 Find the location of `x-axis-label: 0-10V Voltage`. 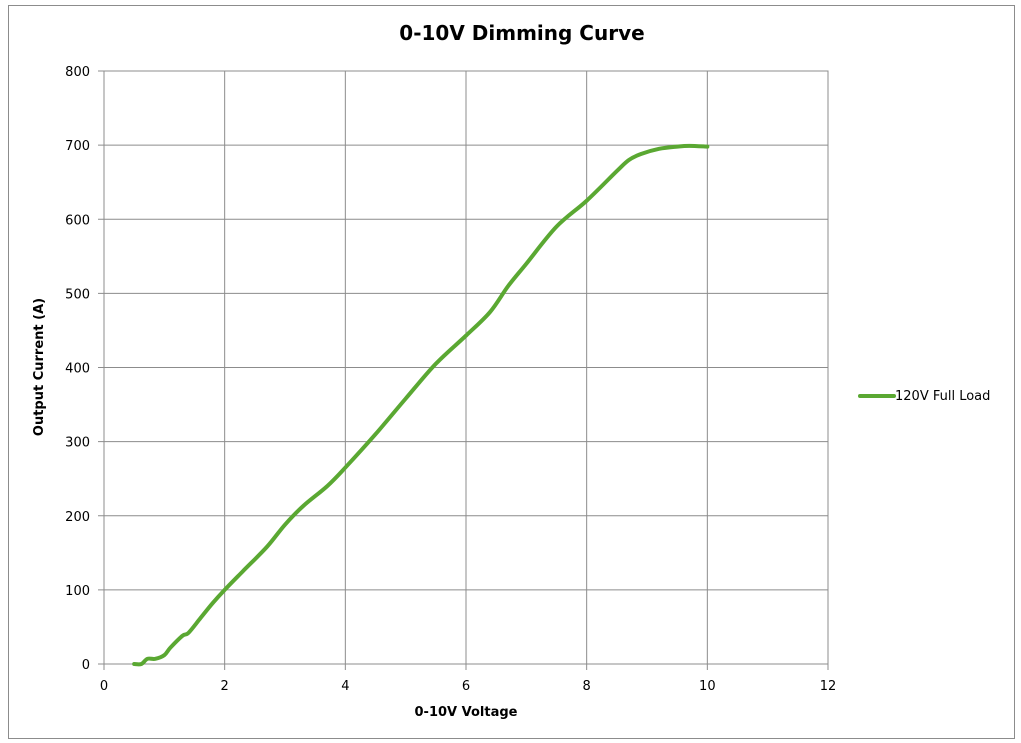

x-axis-label: 0-10V Voltage is located at coordinates (466, 712).